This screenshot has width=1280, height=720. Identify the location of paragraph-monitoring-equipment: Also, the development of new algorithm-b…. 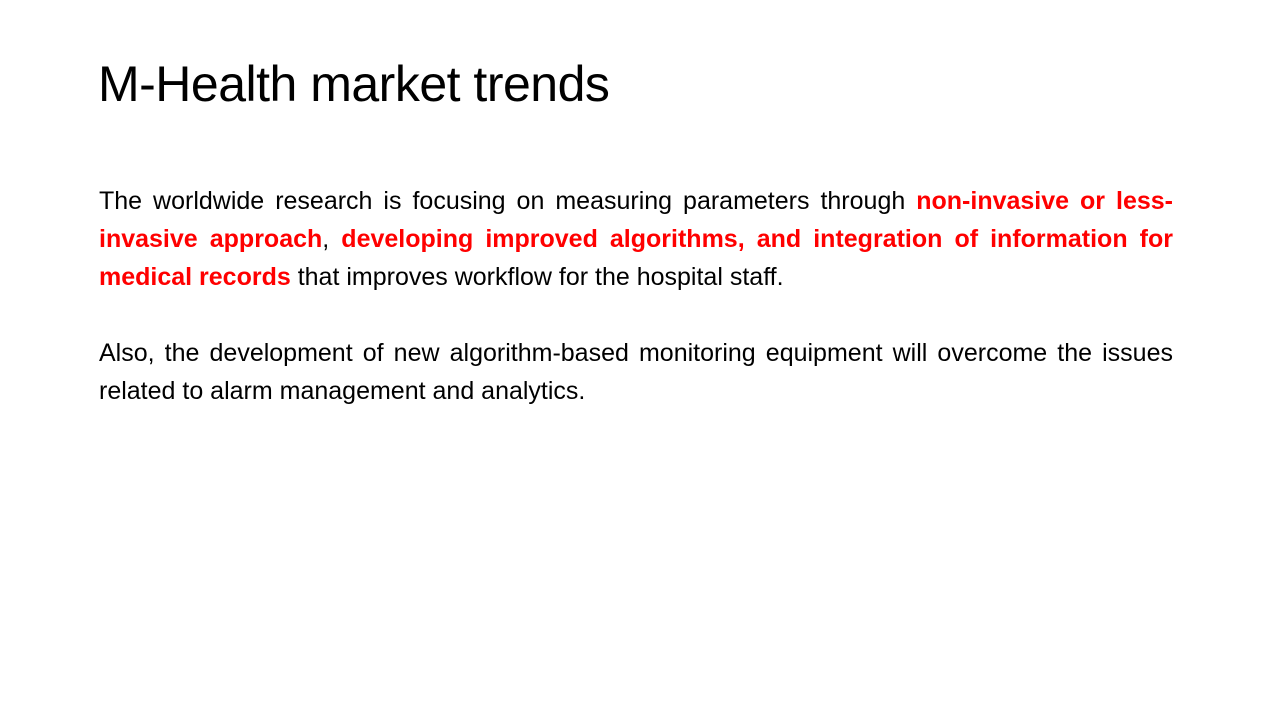
(636, 372).